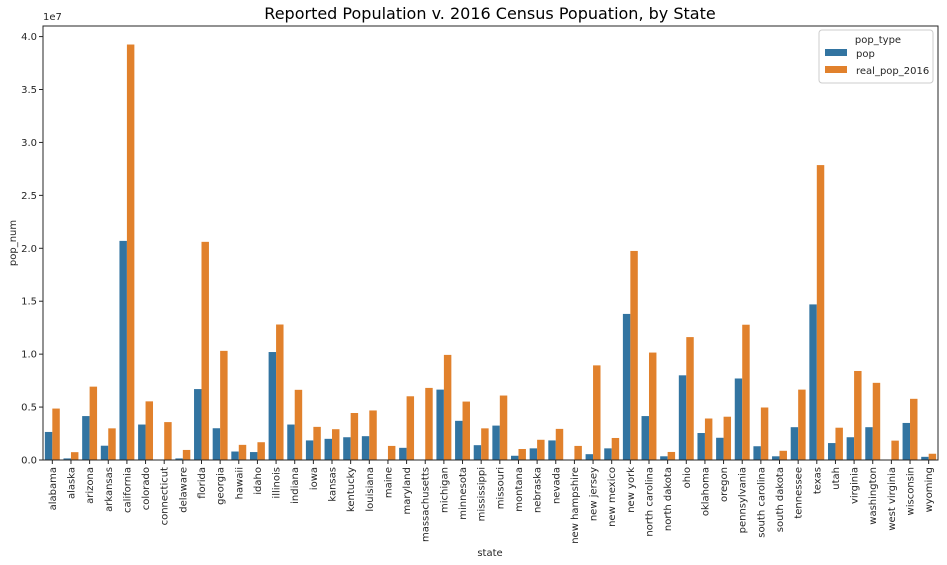 This screenshot has height=565, width=947. What do you see at coordinates (74, 456) in the screenshot?
I see `bar-real-pop-2016-alaska` at bounding box center [74, 456].